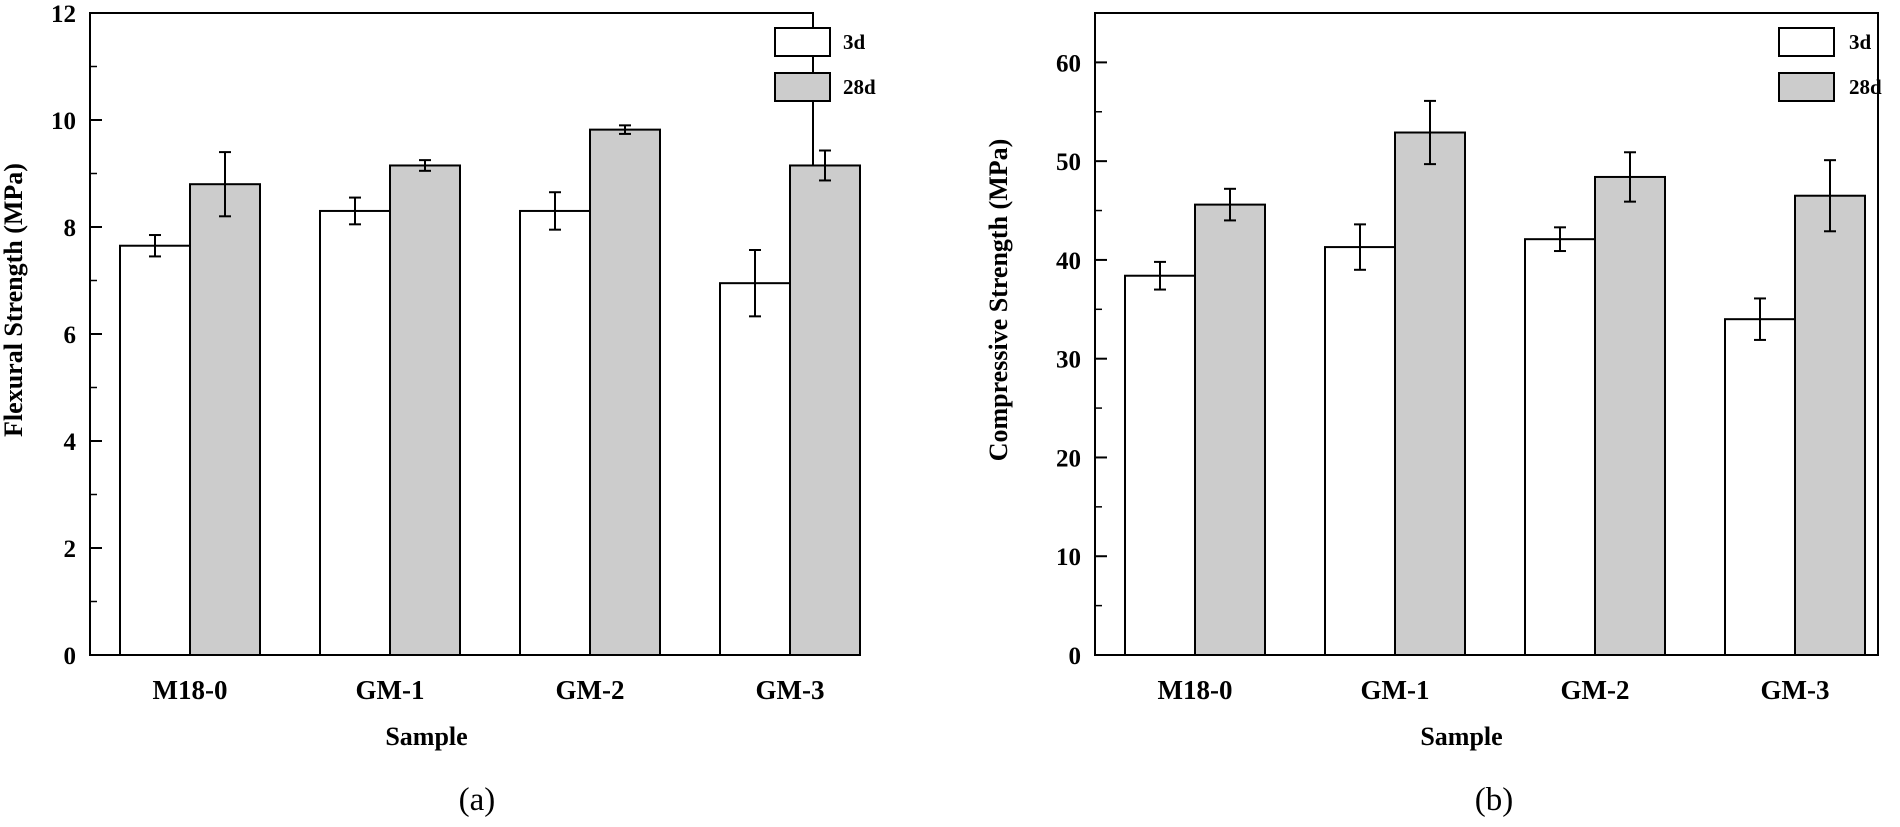 The height and width of the screenshot is (827, 1900). What do you see at coordinates (998, 300) in the screenshot?
I see `y-axis-title: Compressive Strength (MPa)` at bounding box center [998, 300].